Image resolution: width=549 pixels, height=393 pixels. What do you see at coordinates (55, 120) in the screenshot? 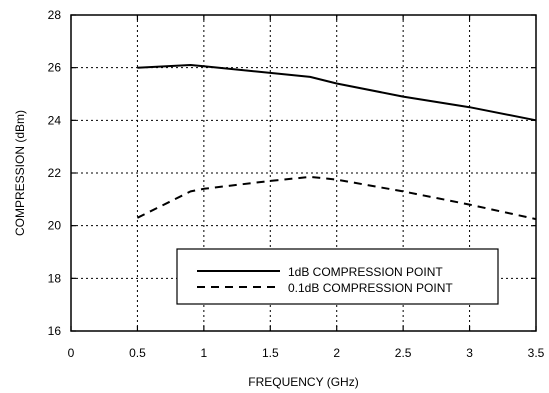
I see `y-tick-label: 24` at bounding box center [55, 120].